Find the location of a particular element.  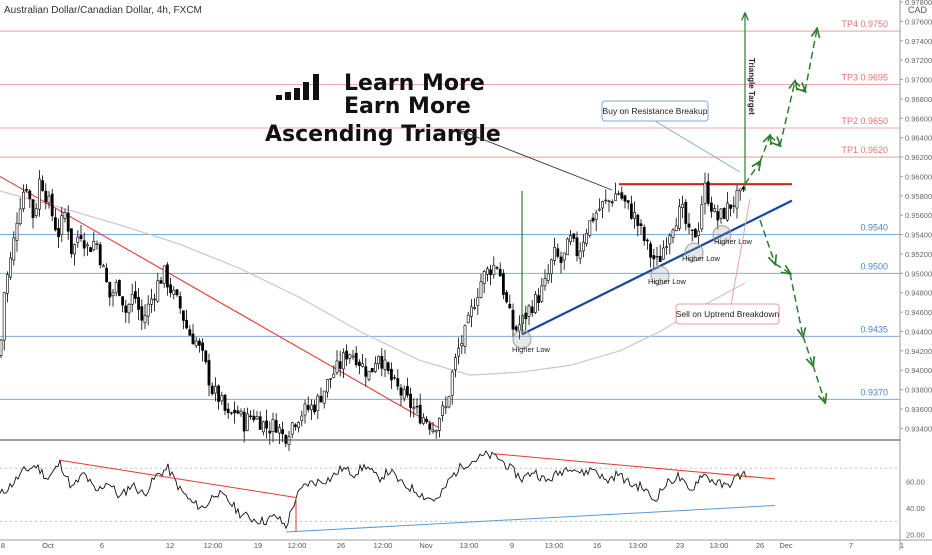

sell-callout-pointer is located at coordinates (739, 261).